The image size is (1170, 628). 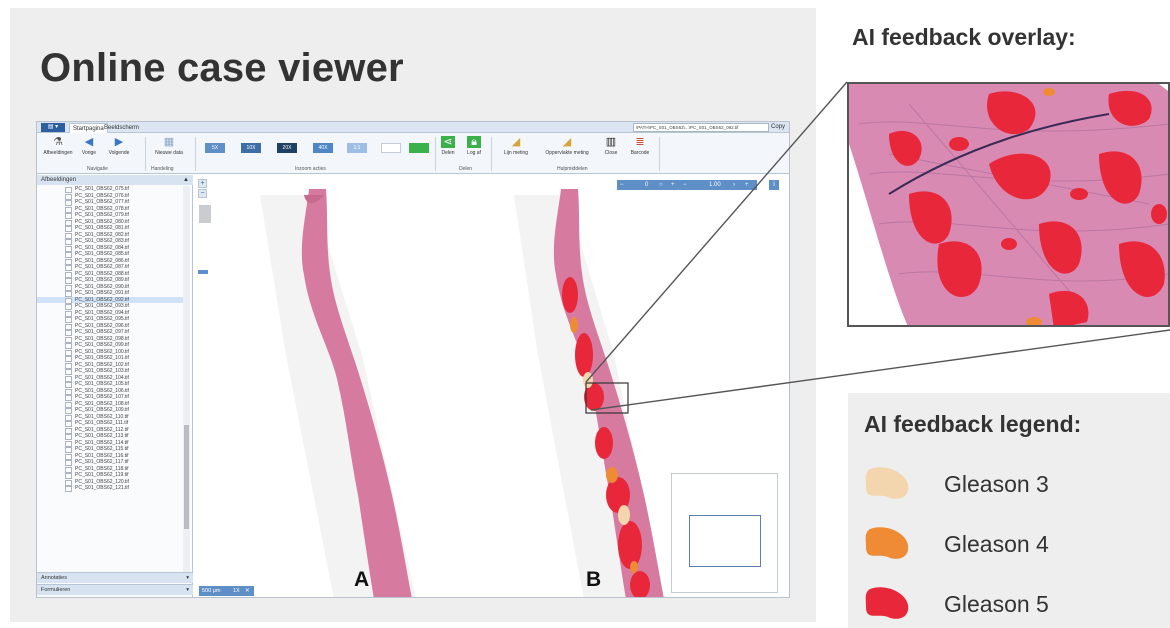 I want to click on zoom-region-box, so click(x=607, y=398).